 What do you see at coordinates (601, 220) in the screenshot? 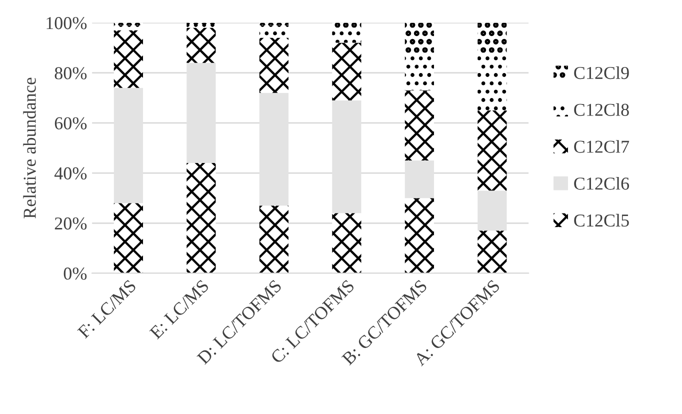
I see `legend-label: C12Cl5` at bounding box center [601, 220].